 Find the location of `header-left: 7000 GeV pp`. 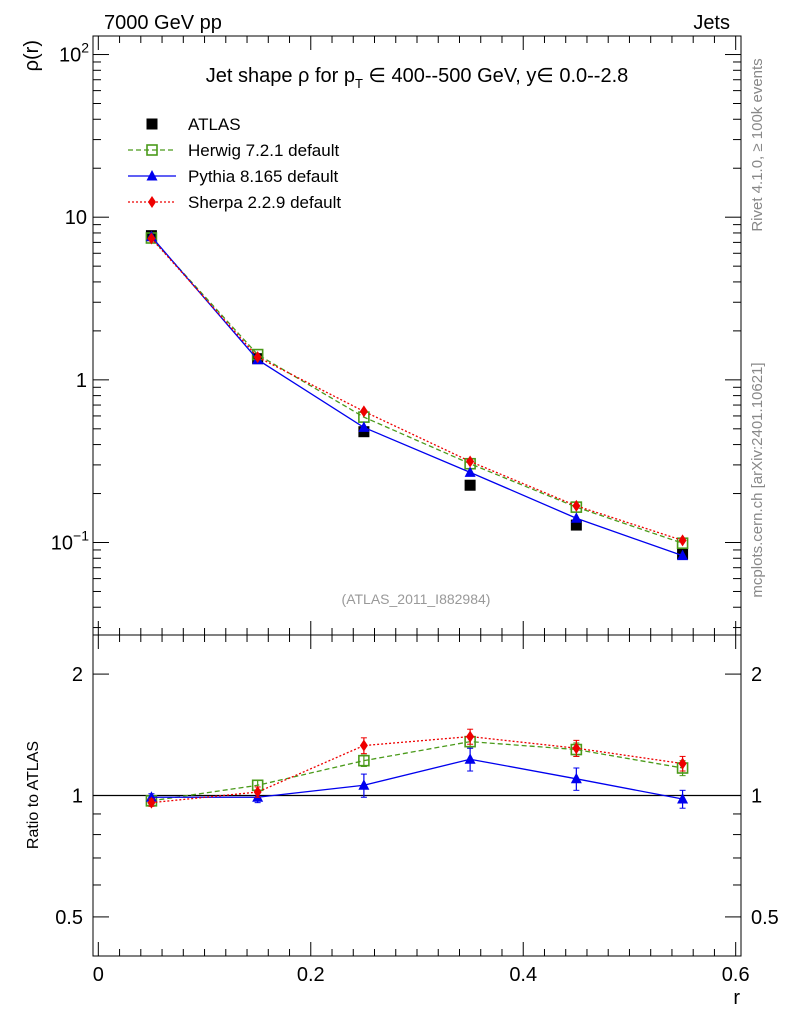

header-left: 7000 GeV pp is located at coordinates (163, 23).